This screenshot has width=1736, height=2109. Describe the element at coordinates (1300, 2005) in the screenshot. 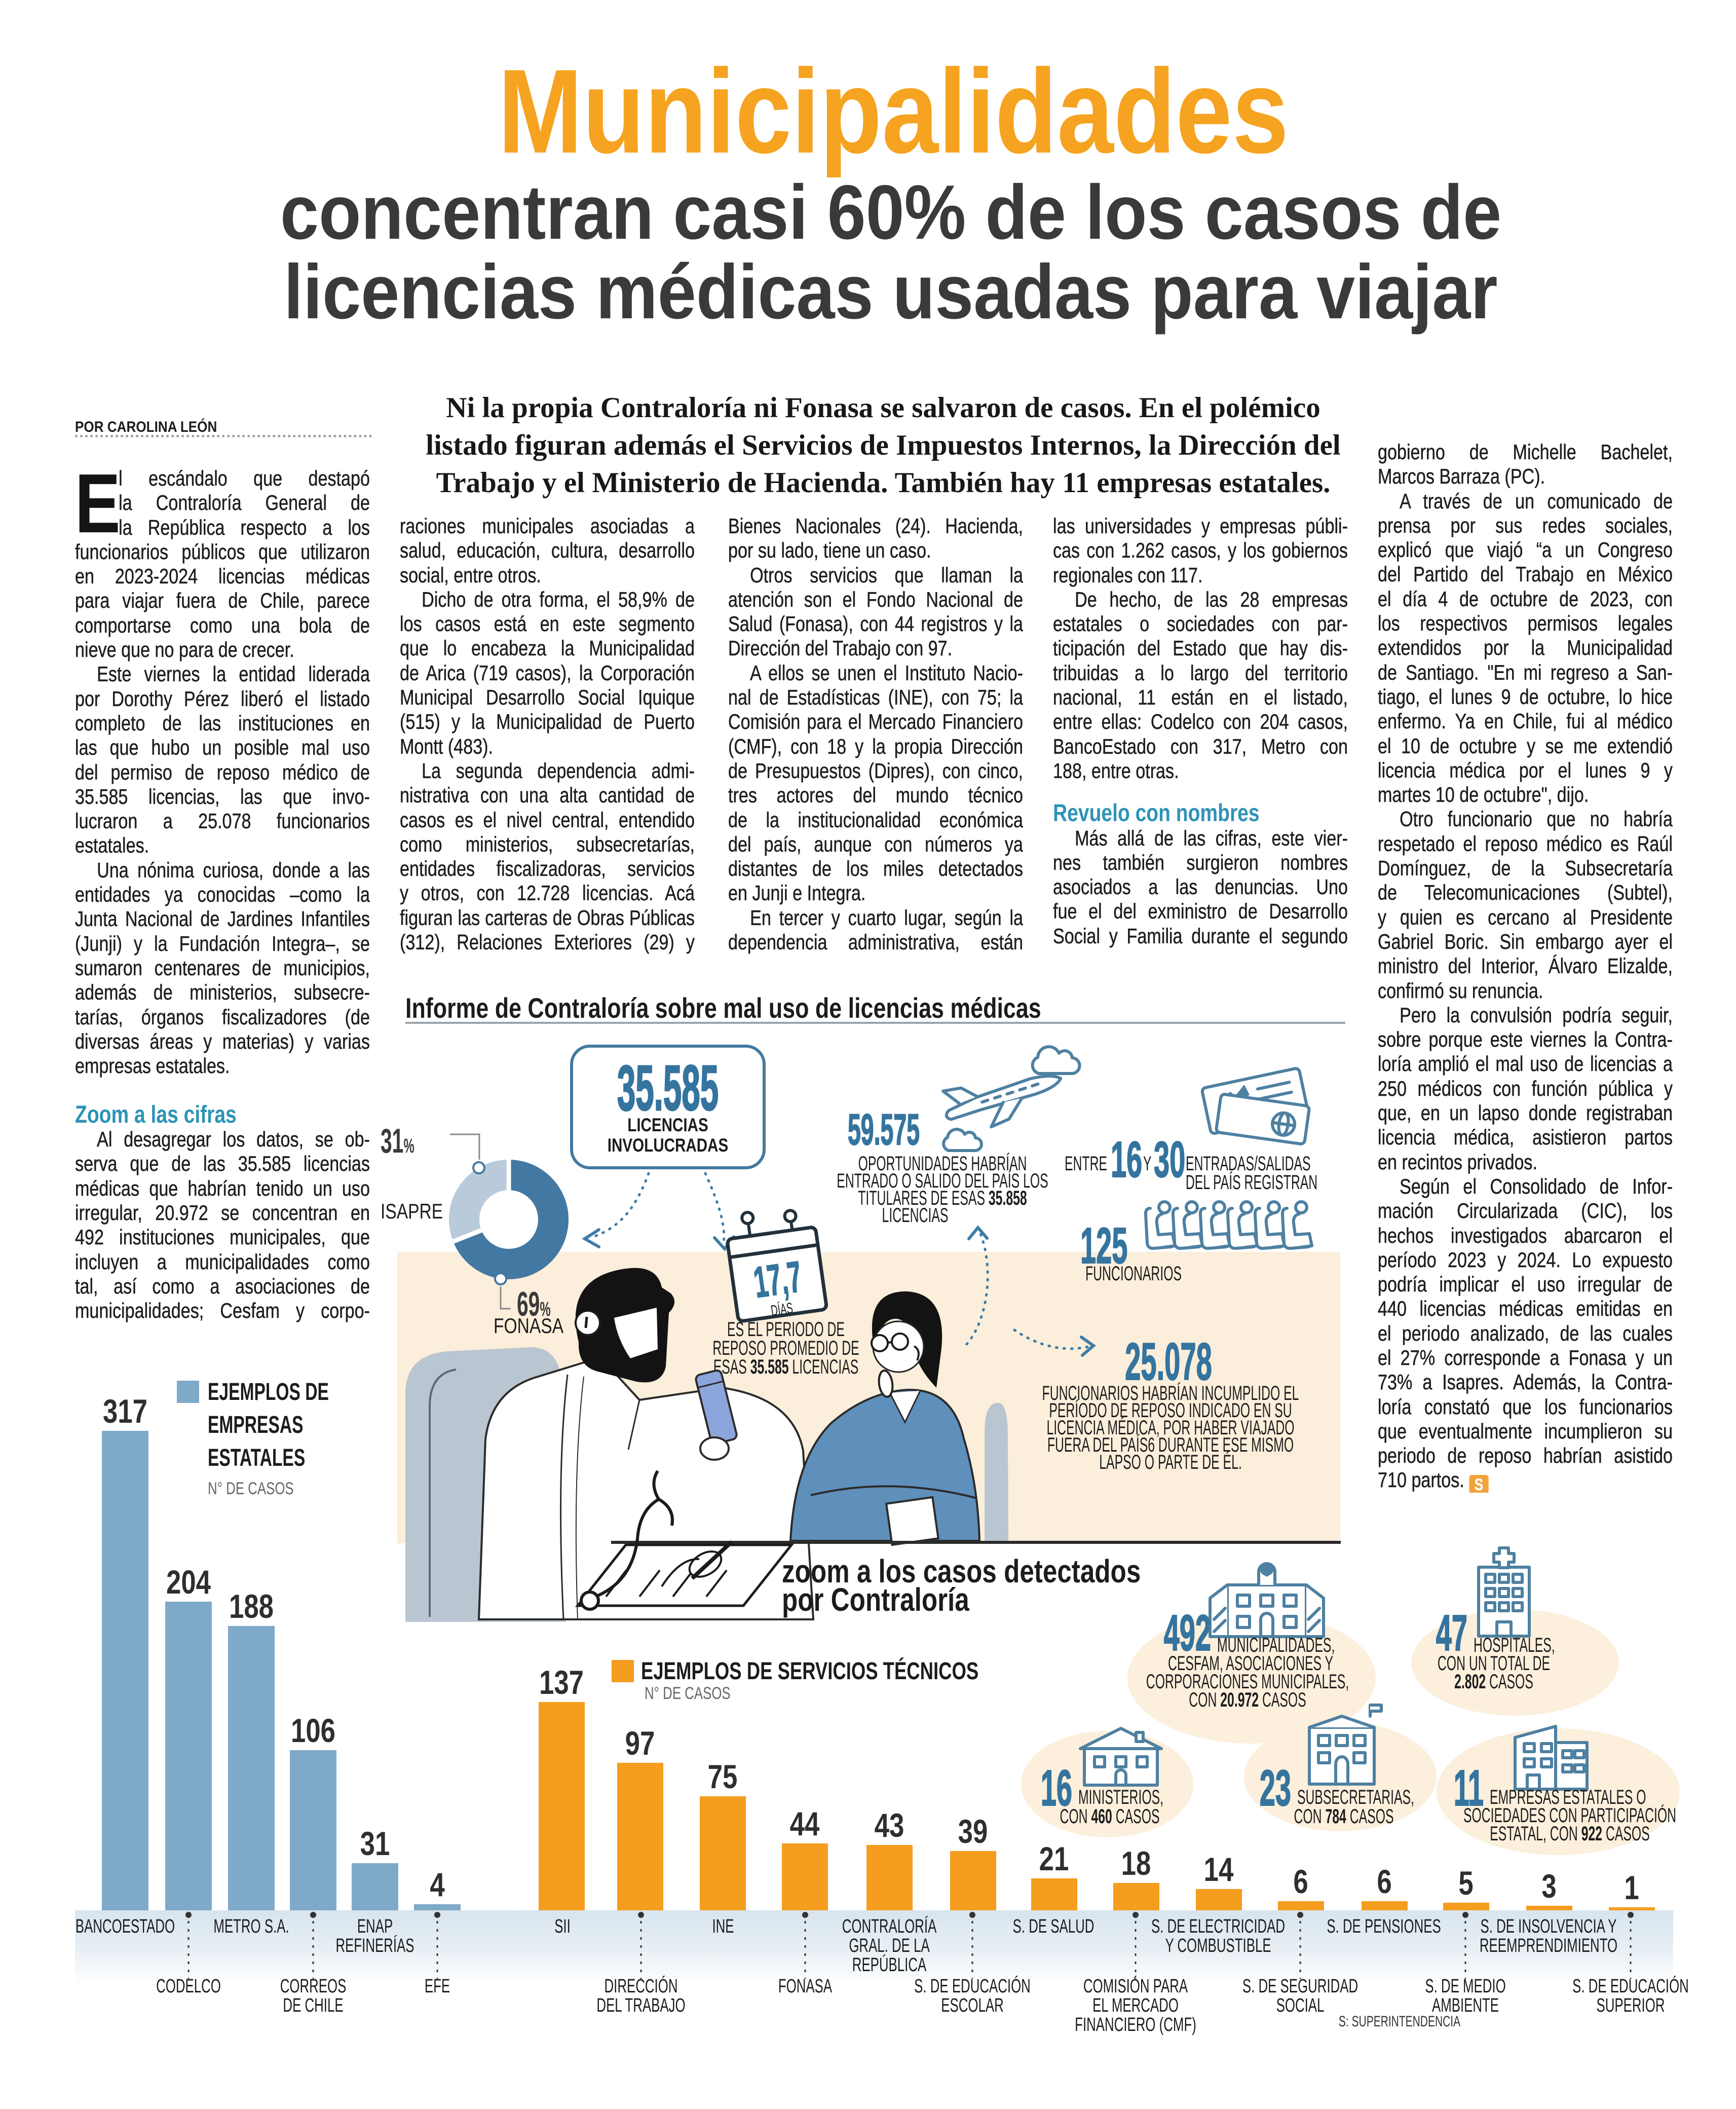

I see `svg-text: SOCIAL` at that location.